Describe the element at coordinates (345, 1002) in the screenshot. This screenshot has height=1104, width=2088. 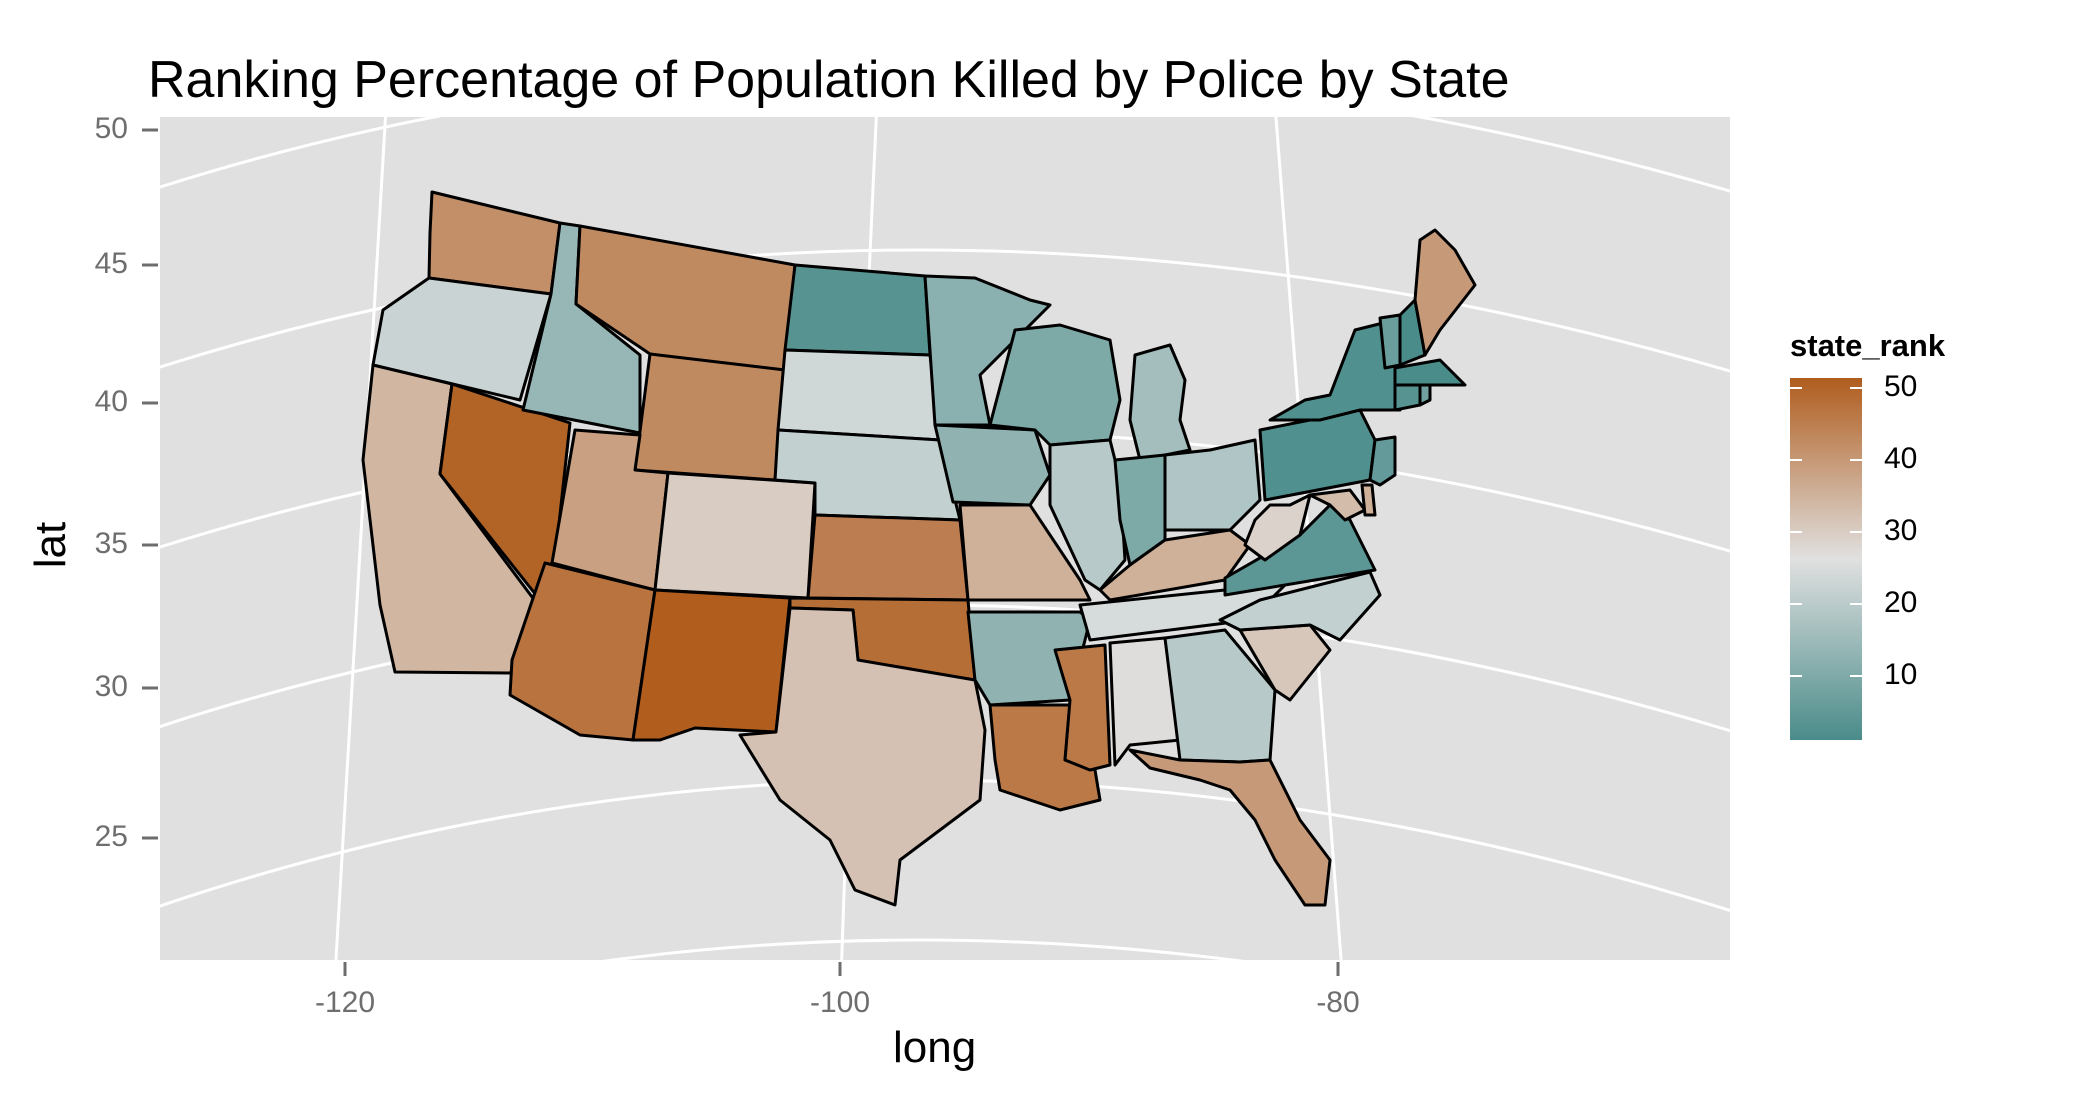
I see `x-tick-label: -120` at that location.